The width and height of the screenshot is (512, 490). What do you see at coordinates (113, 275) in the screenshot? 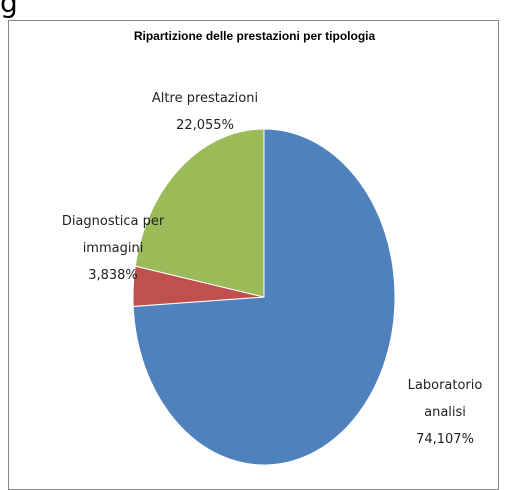
I see `value-label: 3,838%` at bounding box center [113, 275].